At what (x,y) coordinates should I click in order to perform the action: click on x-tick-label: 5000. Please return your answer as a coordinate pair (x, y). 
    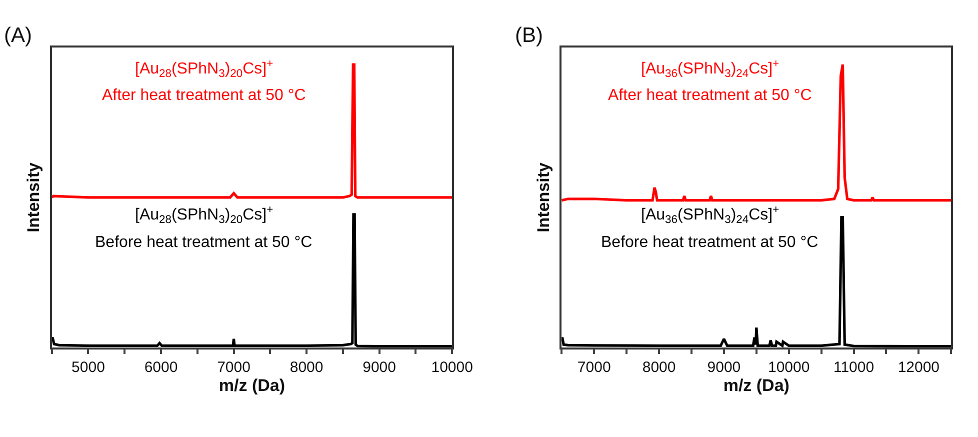
    Looking at the image, I should click on (88, 367).